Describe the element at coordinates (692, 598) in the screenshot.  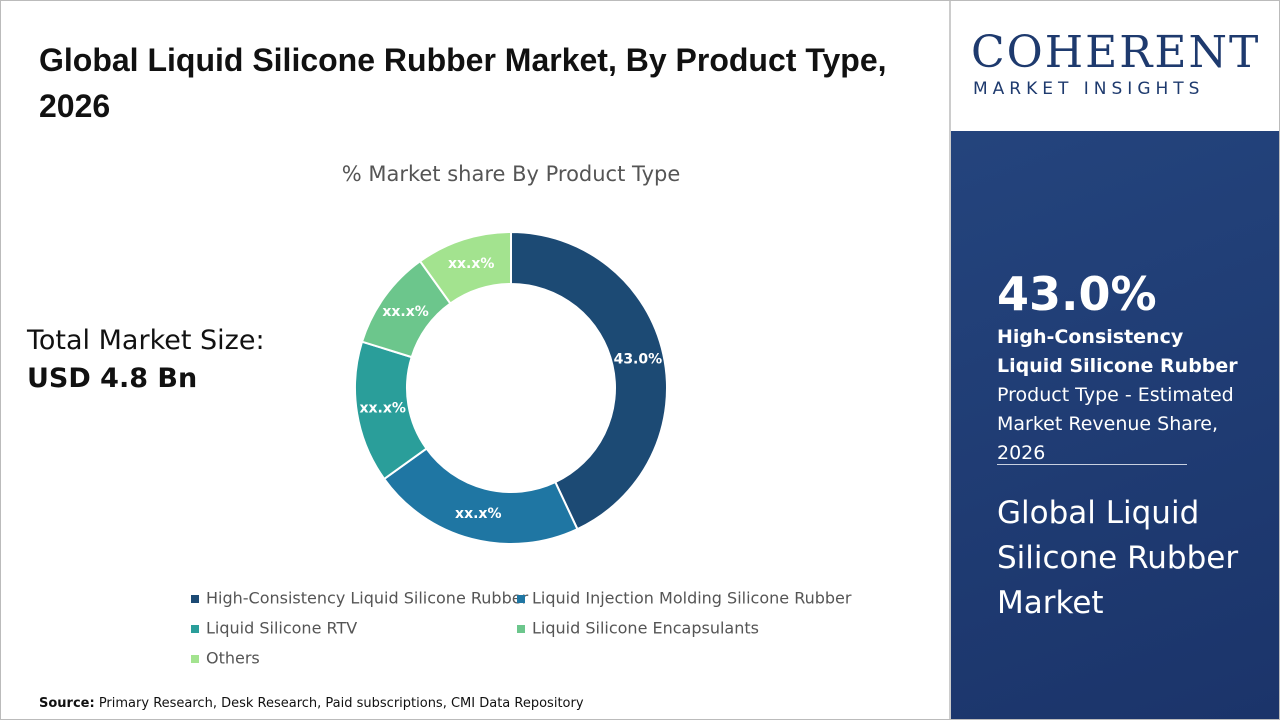
I see `legend-label: Liquid Injection Molding Silicone Rubber` at that location.